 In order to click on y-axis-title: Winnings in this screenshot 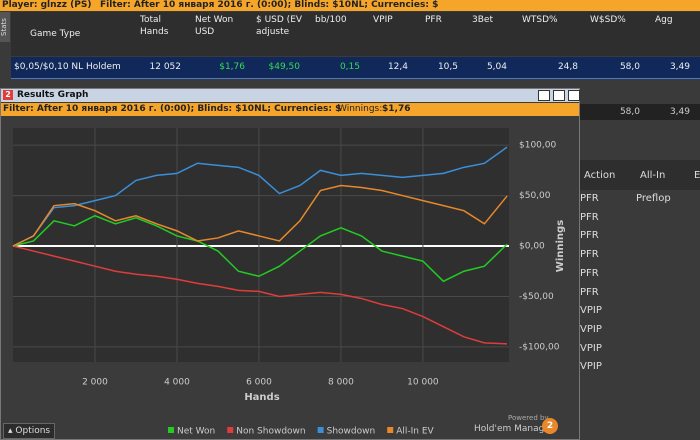, I will do `click(560, 246)`.